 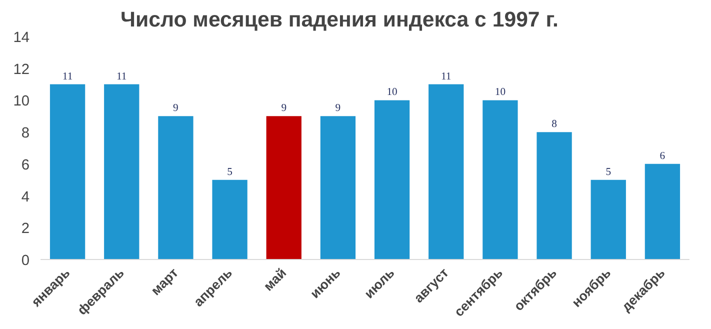 I want to click on y-tick-label: 4, so click(x=25, y=197).